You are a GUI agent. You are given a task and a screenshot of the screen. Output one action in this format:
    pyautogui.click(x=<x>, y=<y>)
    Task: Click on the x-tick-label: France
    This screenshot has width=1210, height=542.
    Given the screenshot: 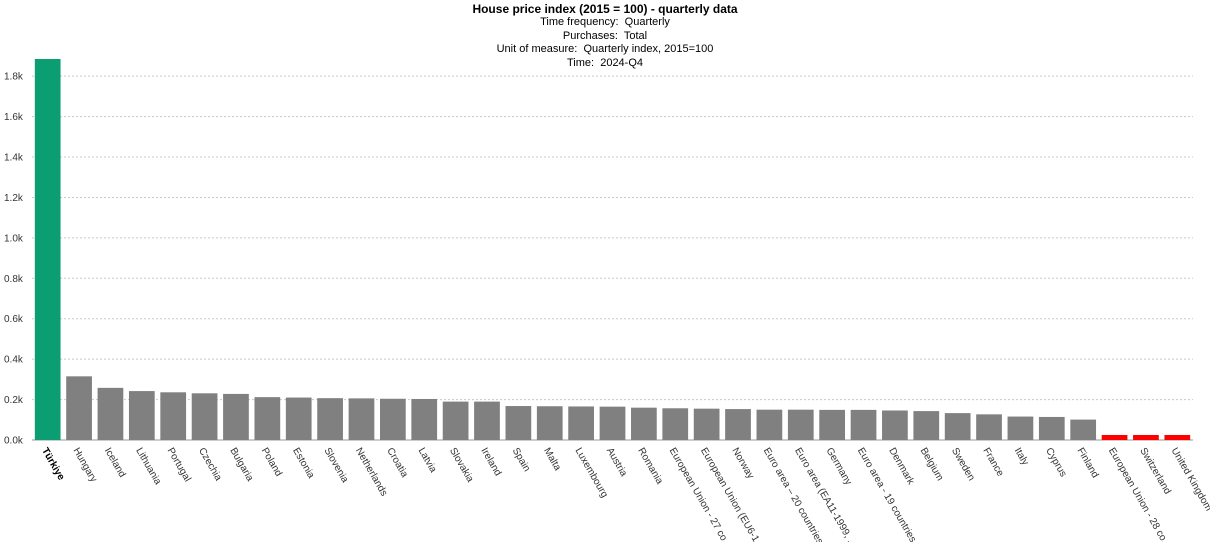 What is the action you would take?
    pyautogui.click(x=992, y=462)
    